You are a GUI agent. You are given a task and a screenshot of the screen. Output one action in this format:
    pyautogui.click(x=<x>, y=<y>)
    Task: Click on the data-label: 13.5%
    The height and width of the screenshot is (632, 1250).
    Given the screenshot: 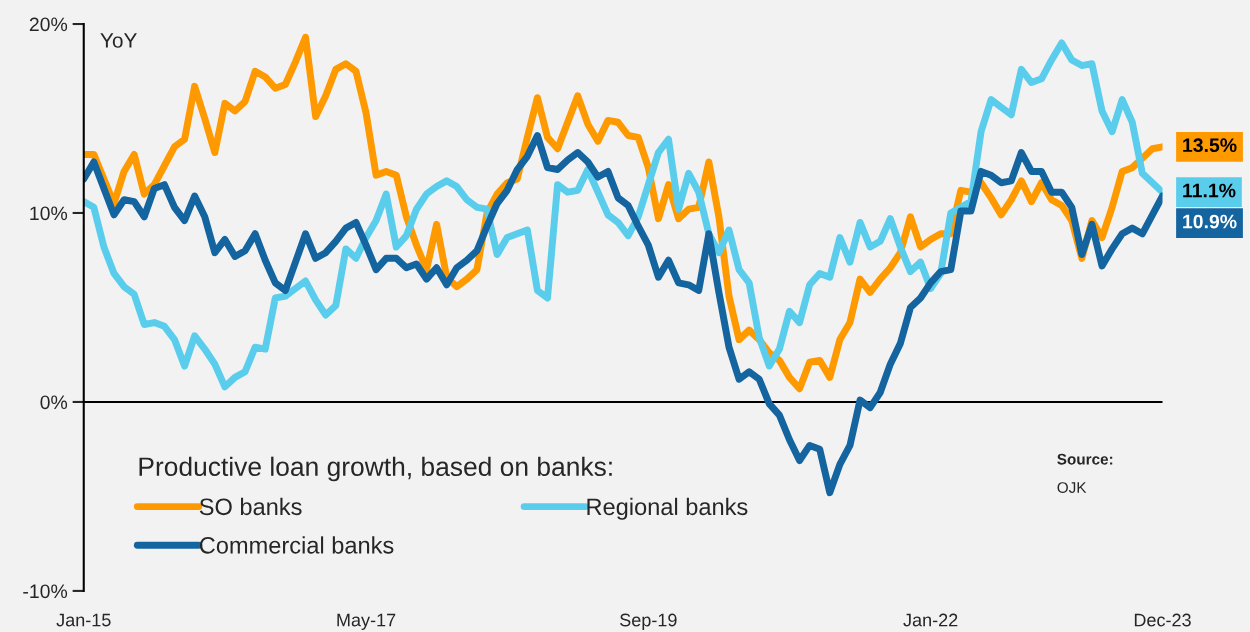 What is the action you would take?
    pyautogui.click(x=1210, y=145)
    